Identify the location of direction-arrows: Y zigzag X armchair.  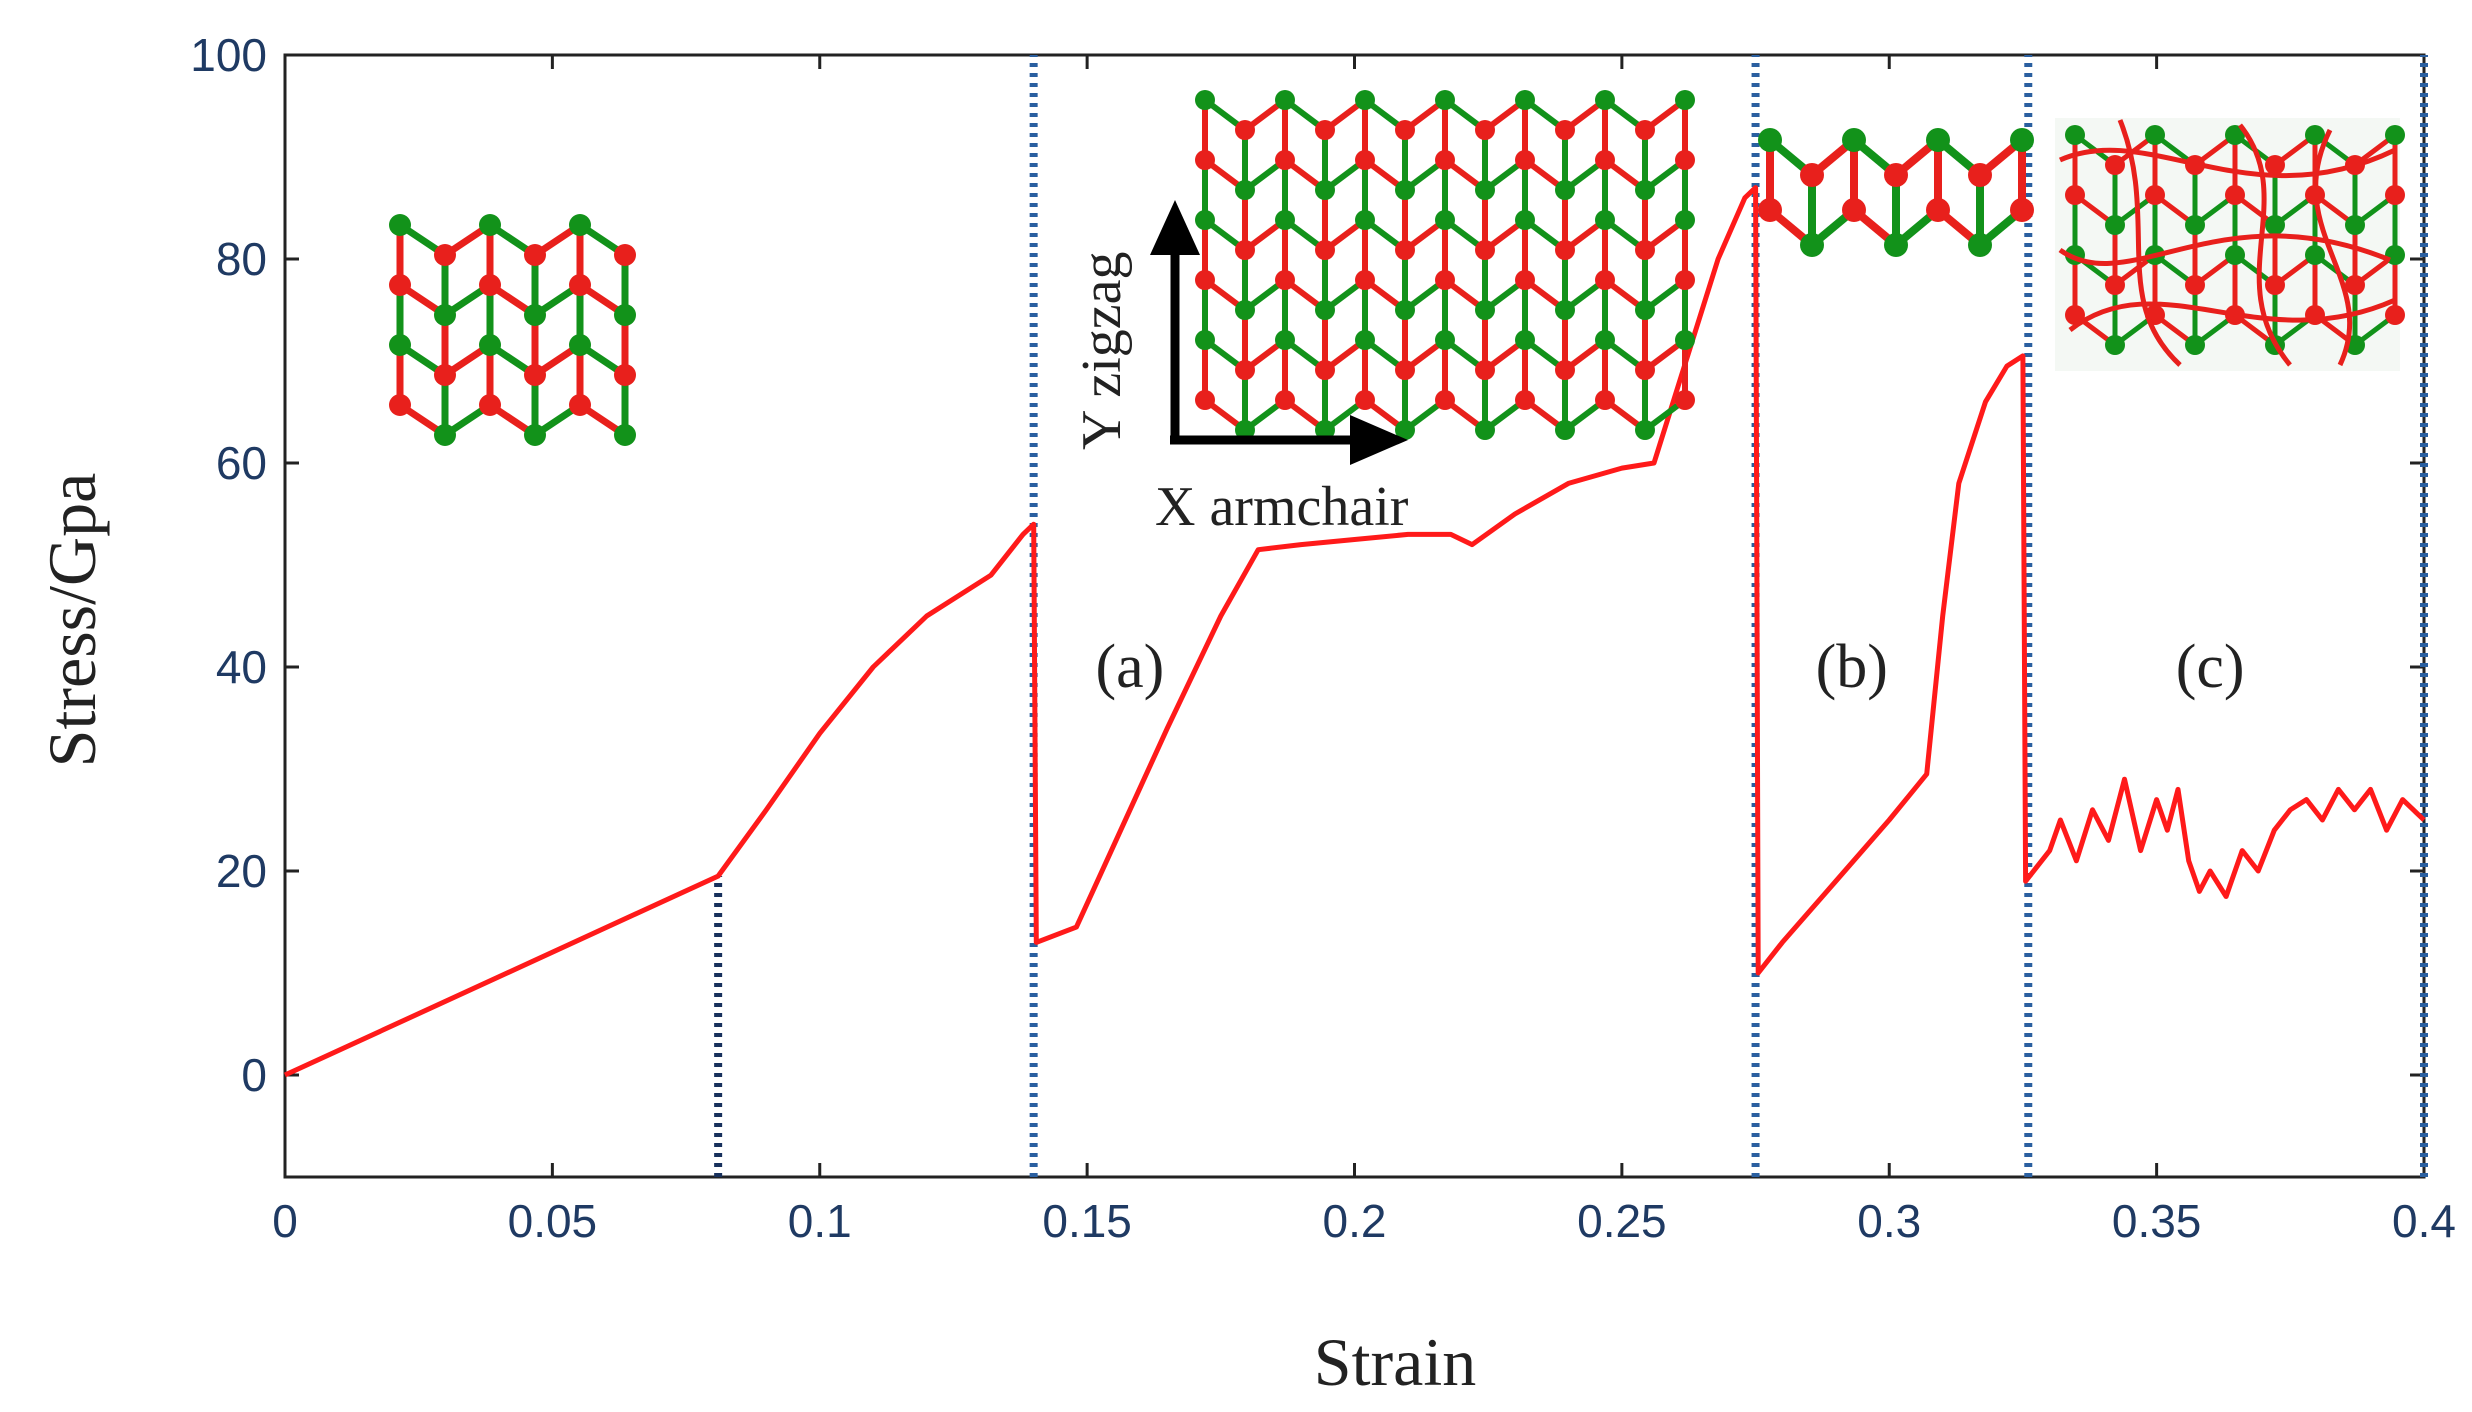
(1240, 369).